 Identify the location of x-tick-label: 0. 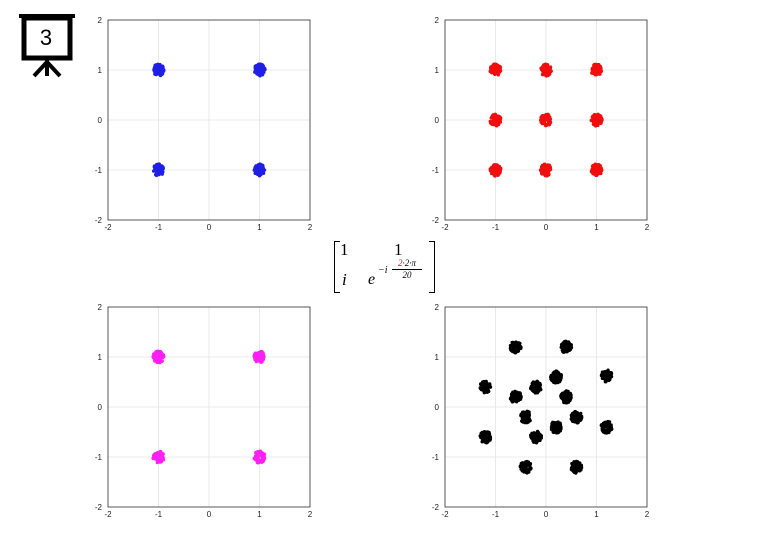
(209, 227).